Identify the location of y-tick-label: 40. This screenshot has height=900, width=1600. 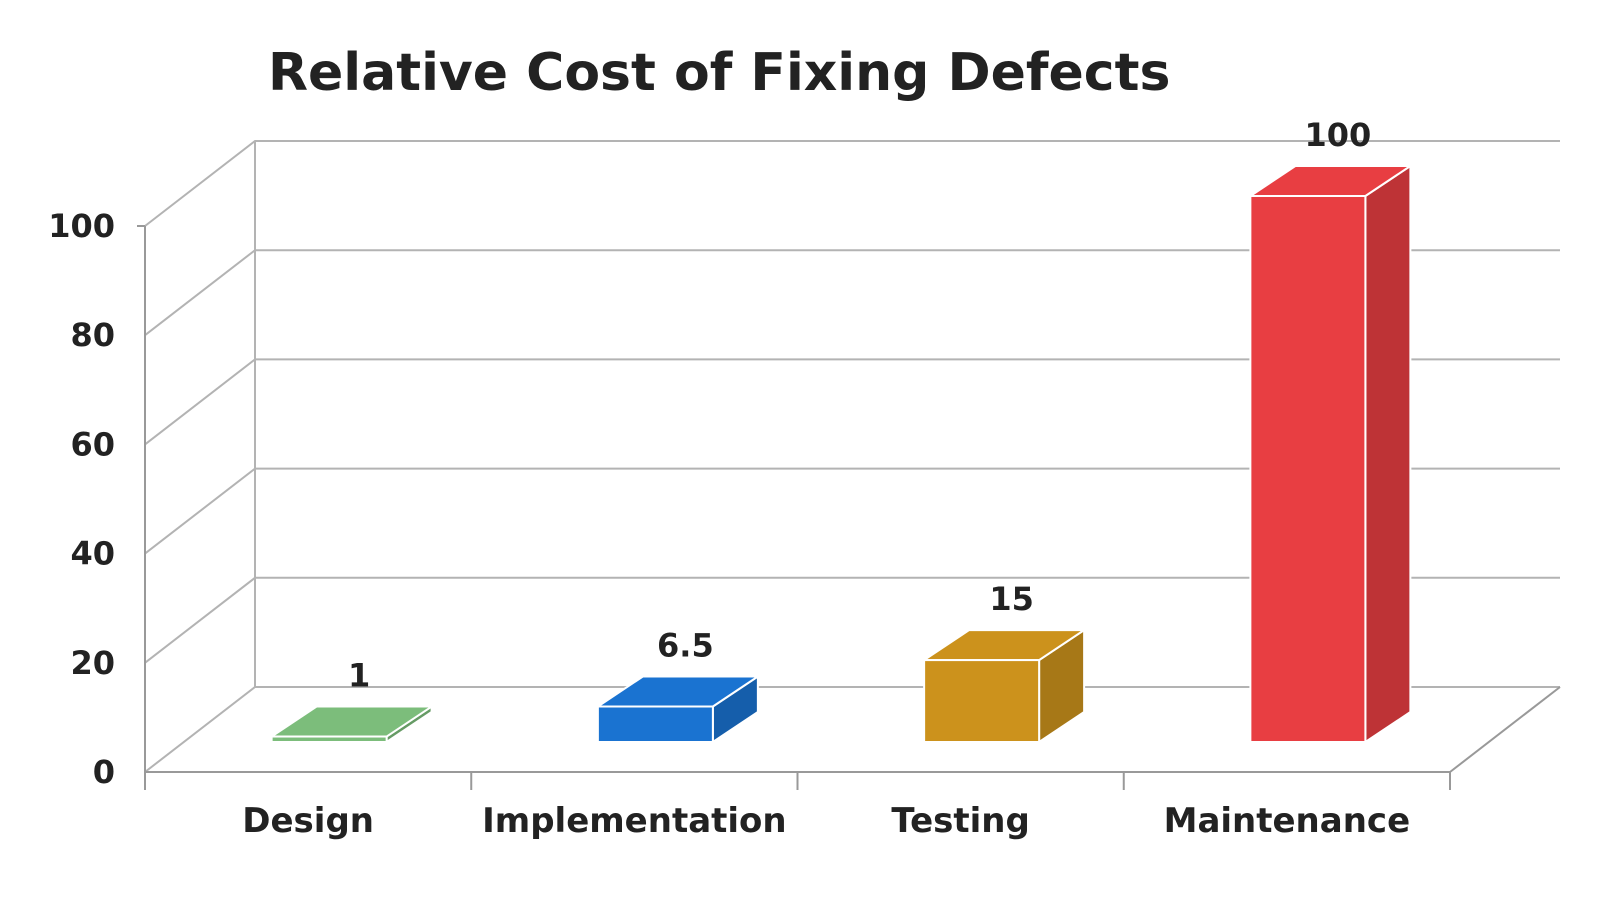
(92, 554).